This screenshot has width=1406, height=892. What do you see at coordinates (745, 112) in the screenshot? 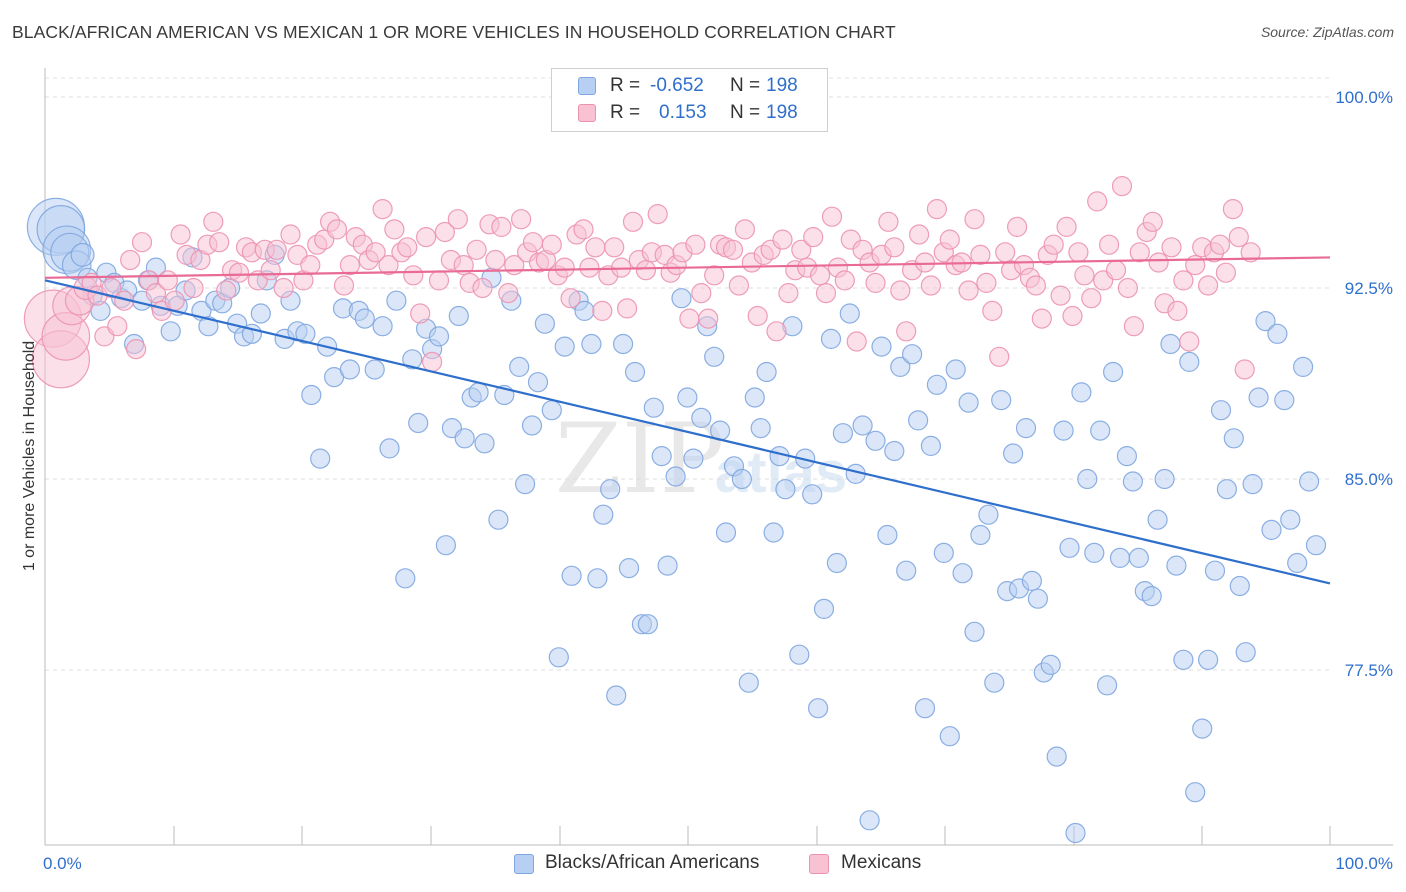
I see `n-label: N =` at bounding box center [745, 112].